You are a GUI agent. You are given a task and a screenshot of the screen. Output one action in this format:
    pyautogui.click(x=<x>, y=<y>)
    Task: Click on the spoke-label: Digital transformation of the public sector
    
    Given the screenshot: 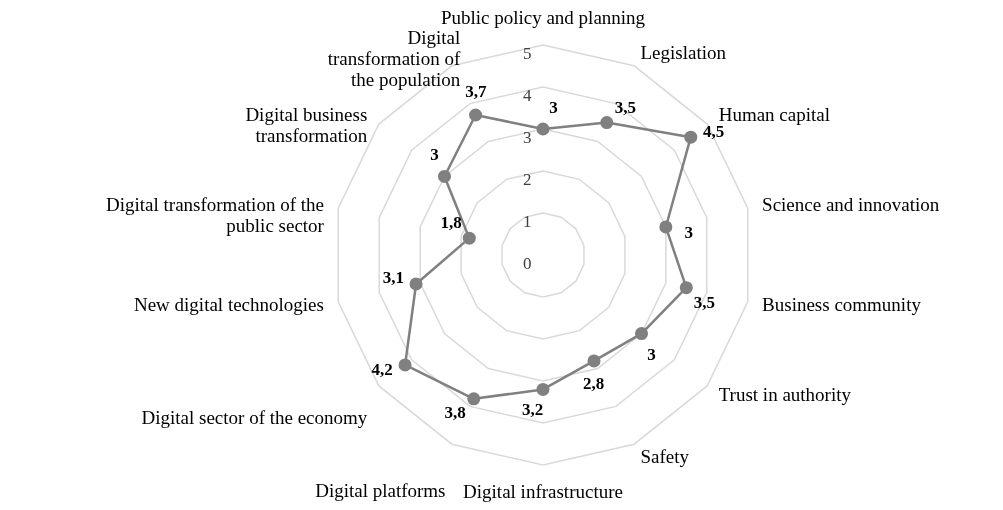 What is the action you would take?
    pyautogui.click(x=215, y=215)
    